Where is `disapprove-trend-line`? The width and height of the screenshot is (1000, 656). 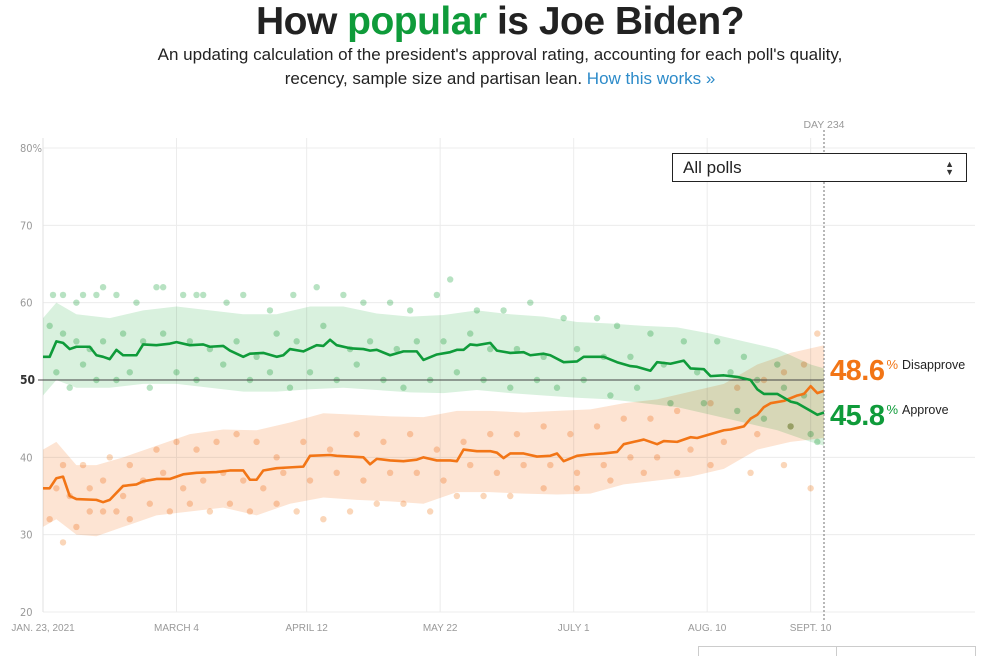
disapprove-trend-line is located at coordinates (434, 444).